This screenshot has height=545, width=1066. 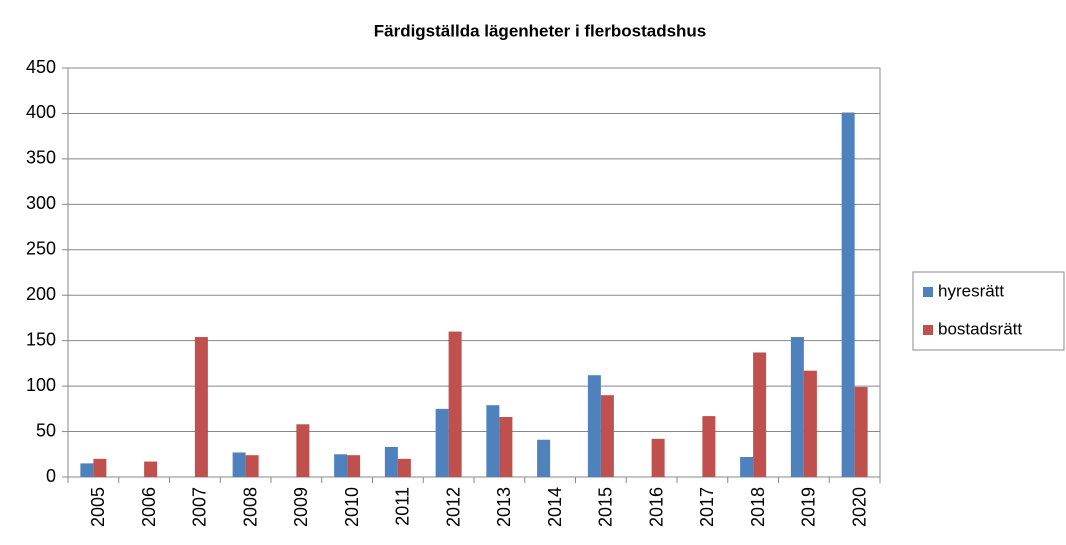 What do you see at coordinates (41, 112) in the screenshot?
I see `y-tick-label: 400` at bounding box center [41, 112].